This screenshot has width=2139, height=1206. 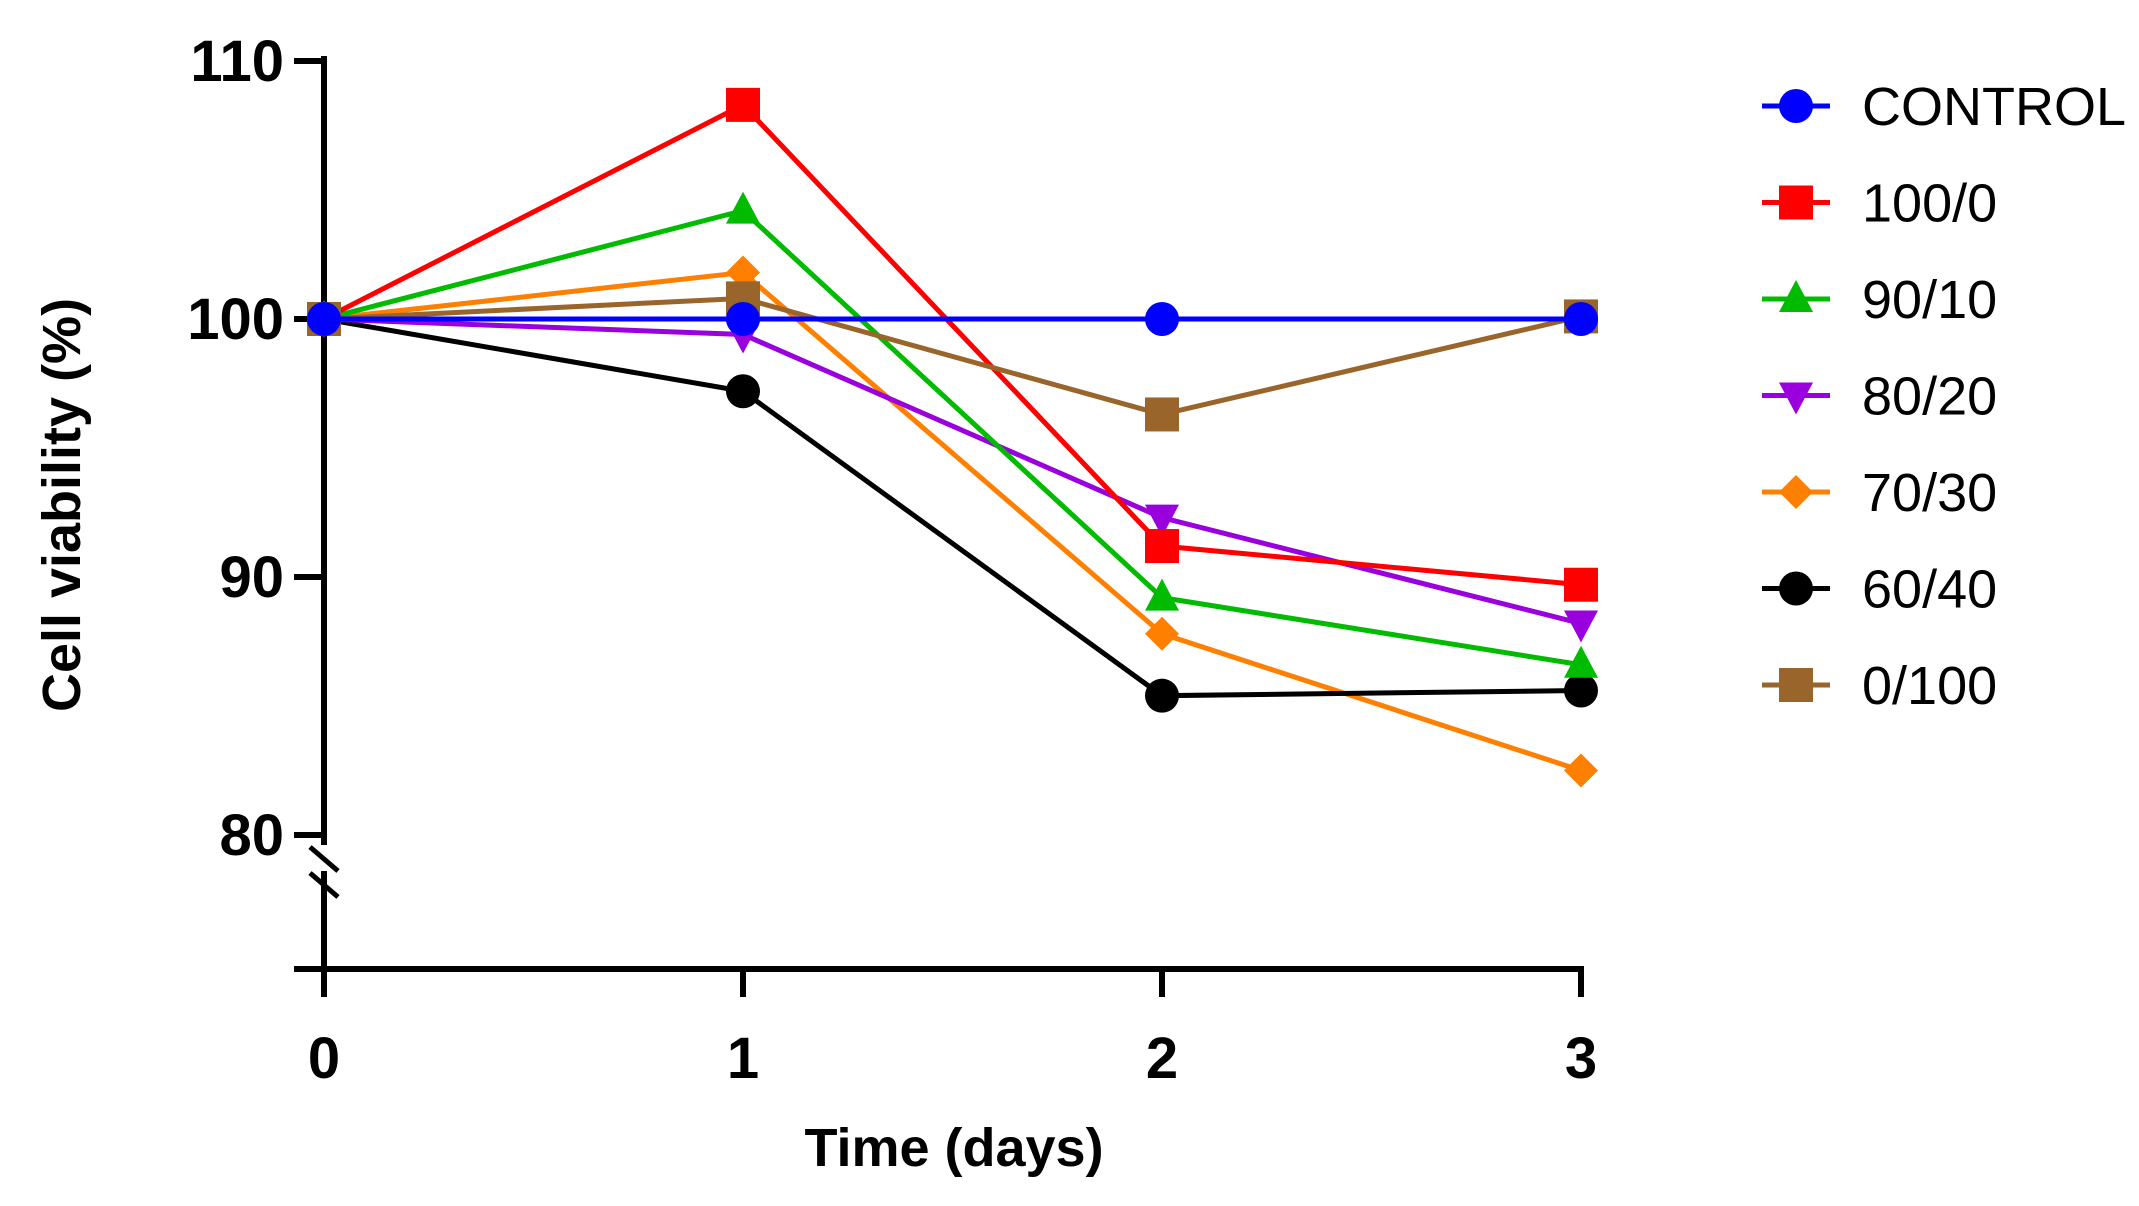 I want to click on legend-item: 80/20, so click(x=1879, y=397).